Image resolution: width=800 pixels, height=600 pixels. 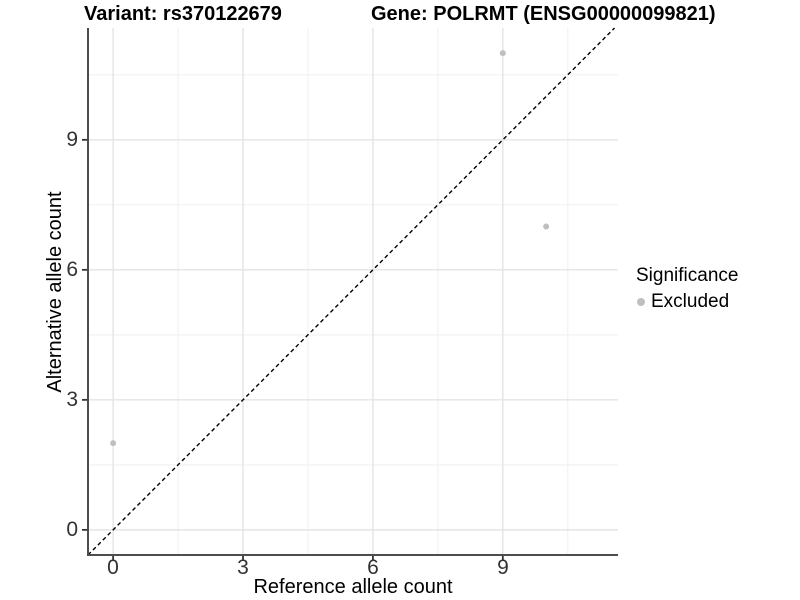 I want to click on x-tick-label-0: 0, so click(x=113, y=567).